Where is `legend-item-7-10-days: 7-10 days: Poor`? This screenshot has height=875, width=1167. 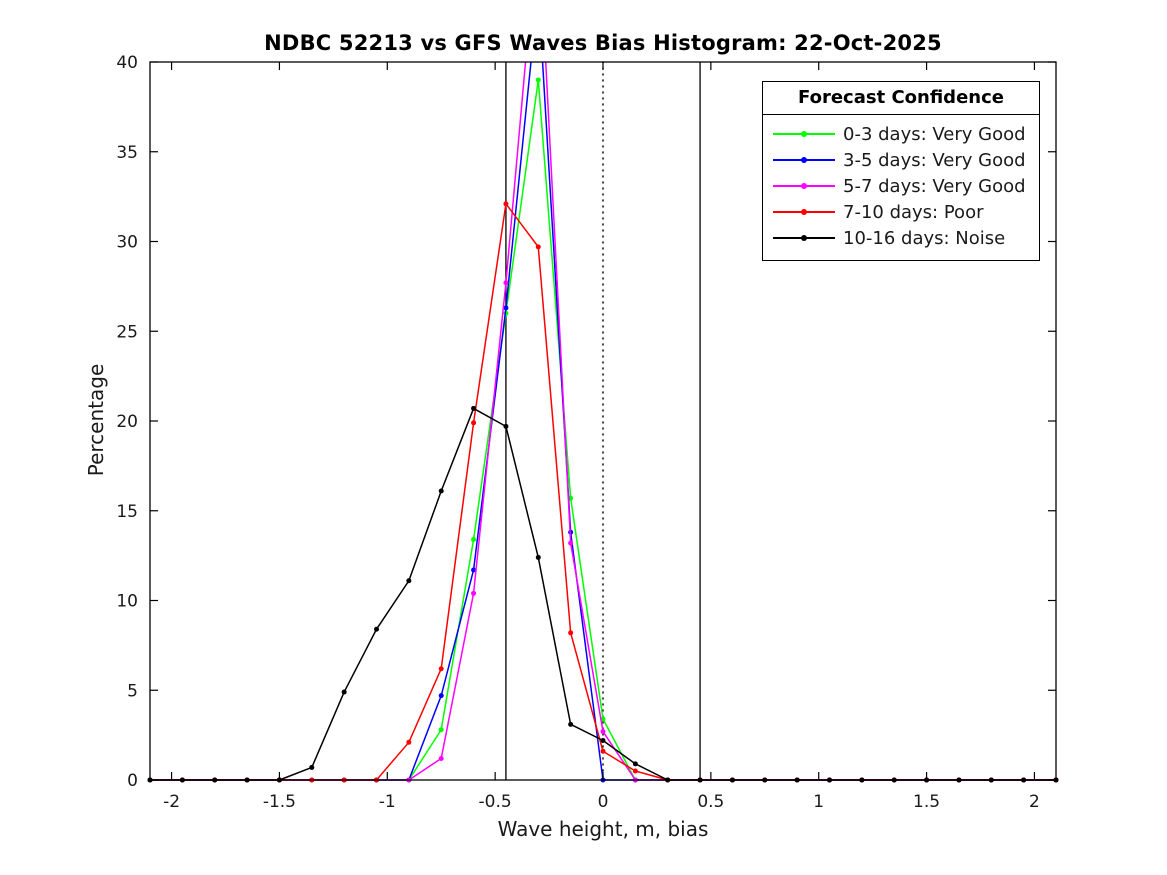 legend-item-7-10-days: 7-10 days: Poor is located at coordinates (901, 212).